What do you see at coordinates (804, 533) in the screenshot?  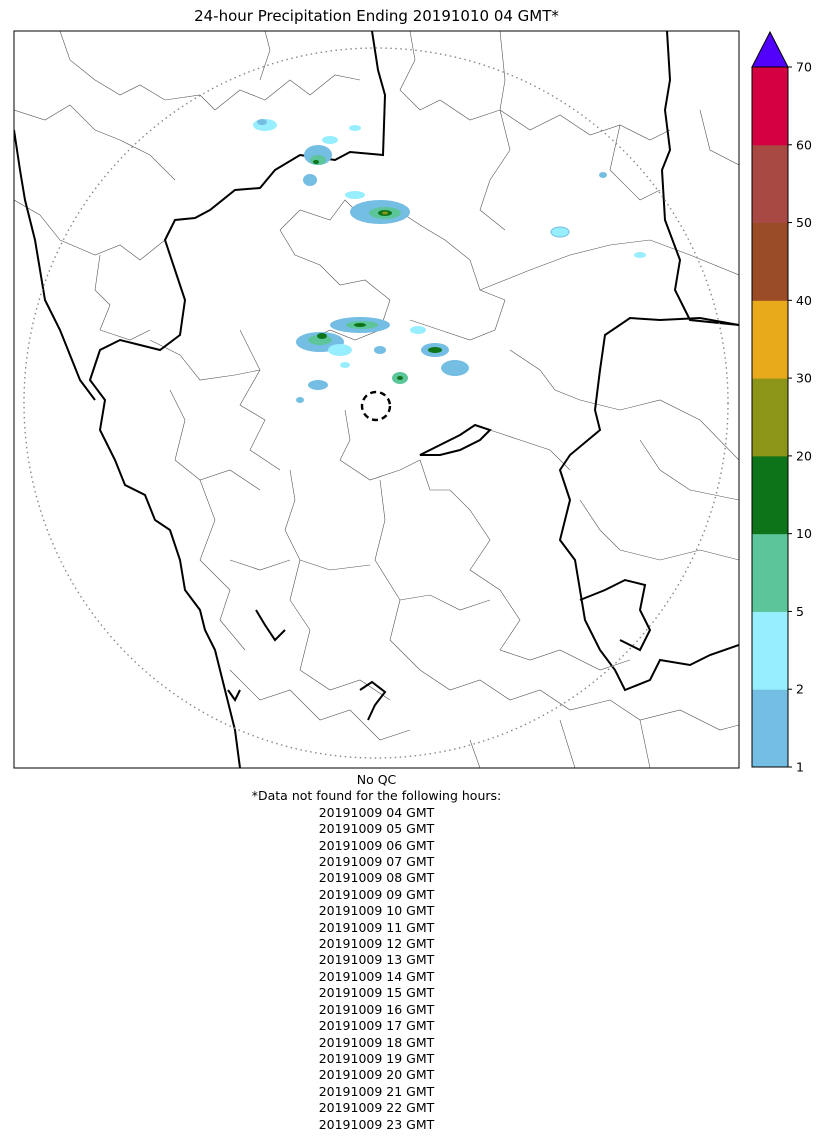 I see `colorbar-tick-label: 10` at bounding box center [804, 533].